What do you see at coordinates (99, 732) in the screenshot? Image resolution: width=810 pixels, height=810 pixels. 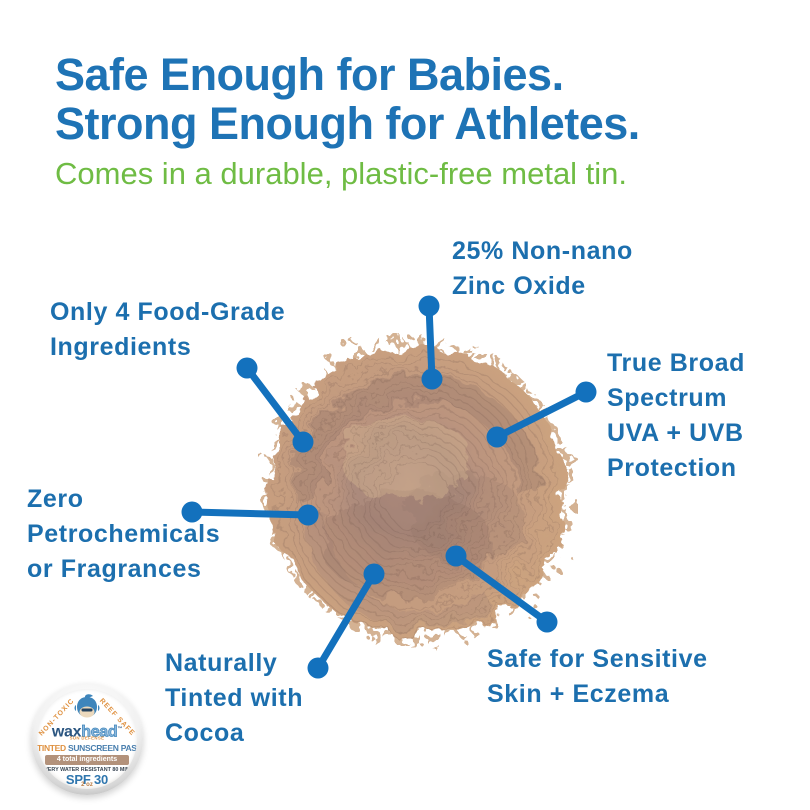 I see `brand-head: head` at bounding box center [99, 732].